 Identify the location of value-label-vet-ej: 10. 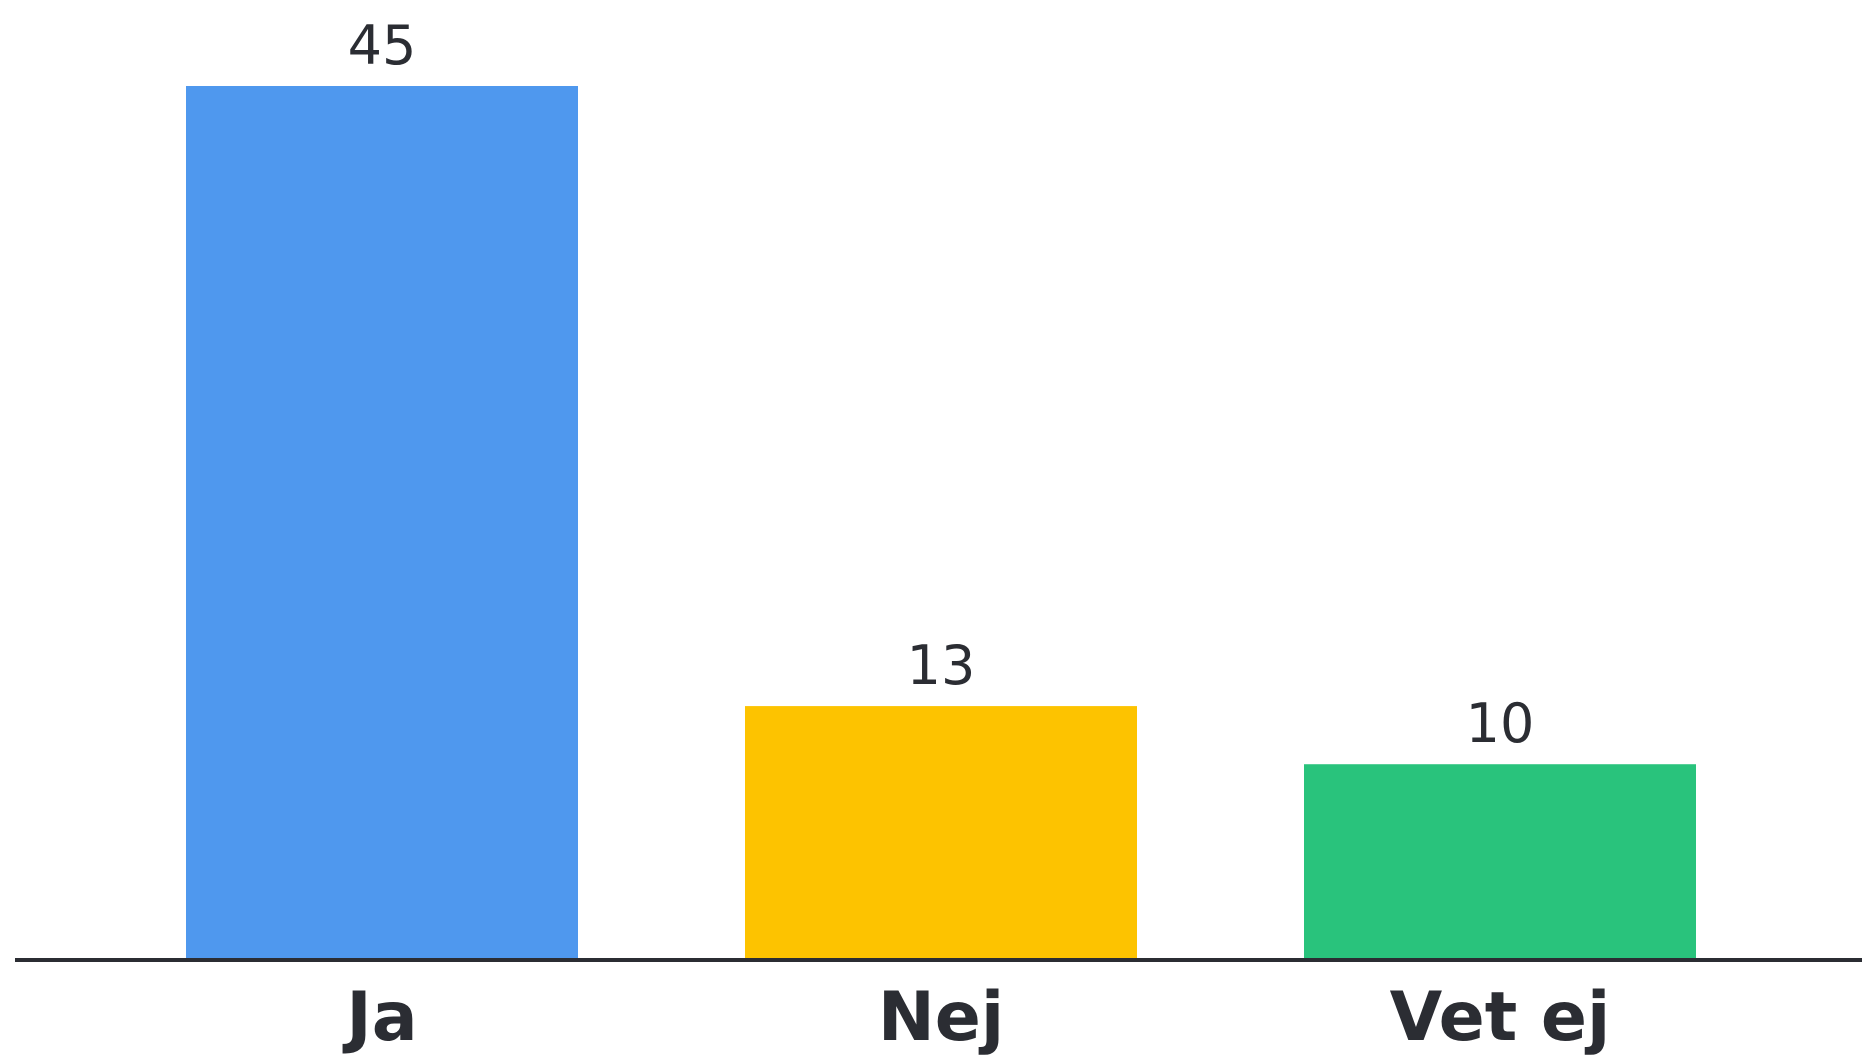
(1500, 723).